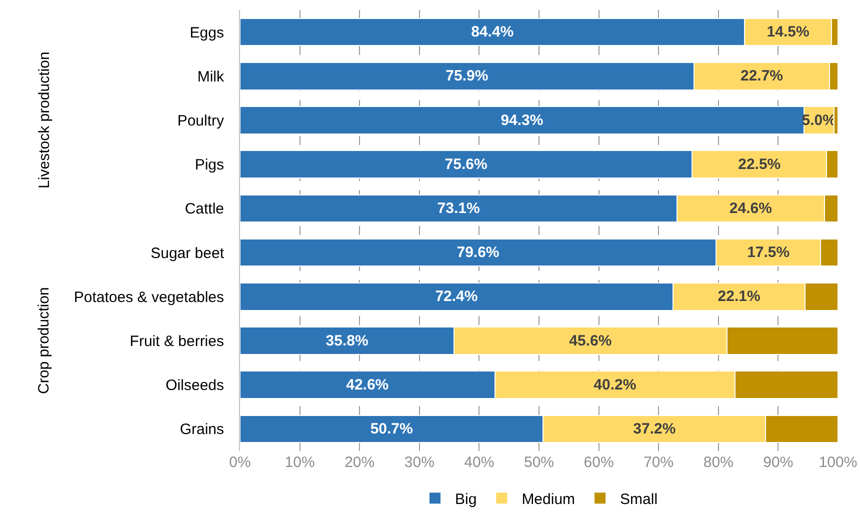  I want to click on data-label: 40.2%, so click(615, 385).